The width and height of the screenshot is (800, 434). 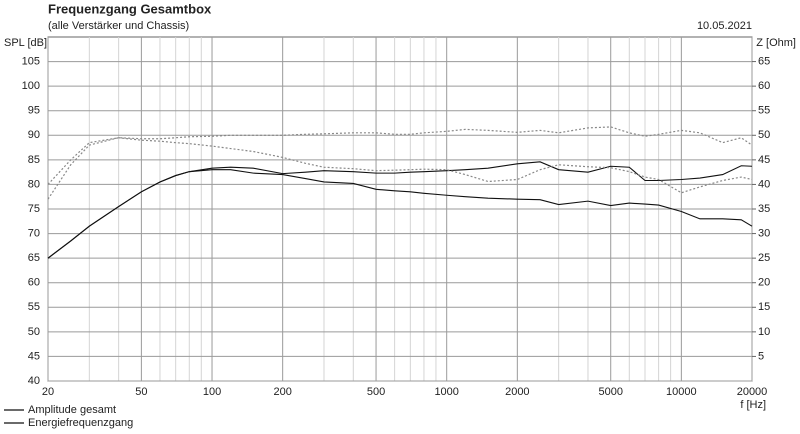 What do you see at coordinates (764, 332) in the screenshot?
I see `y2-tick-label: 10` at bounding box center [764, 332].